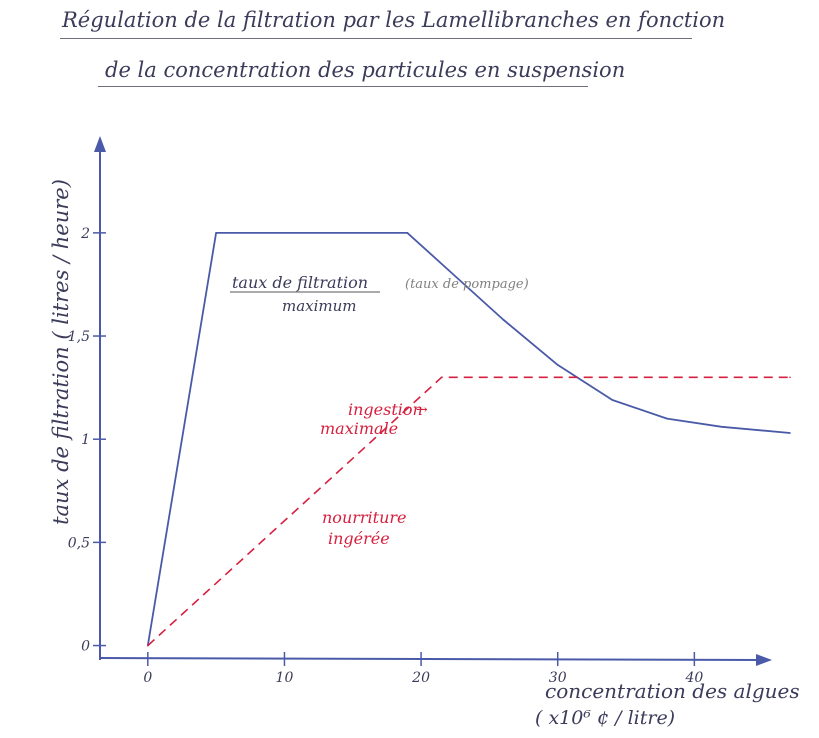 This screenshot has width=819, height=738. Describe the element at coordinates (558, 678) in the screenshot. I see `x-tick-label-3: 30` at that location.